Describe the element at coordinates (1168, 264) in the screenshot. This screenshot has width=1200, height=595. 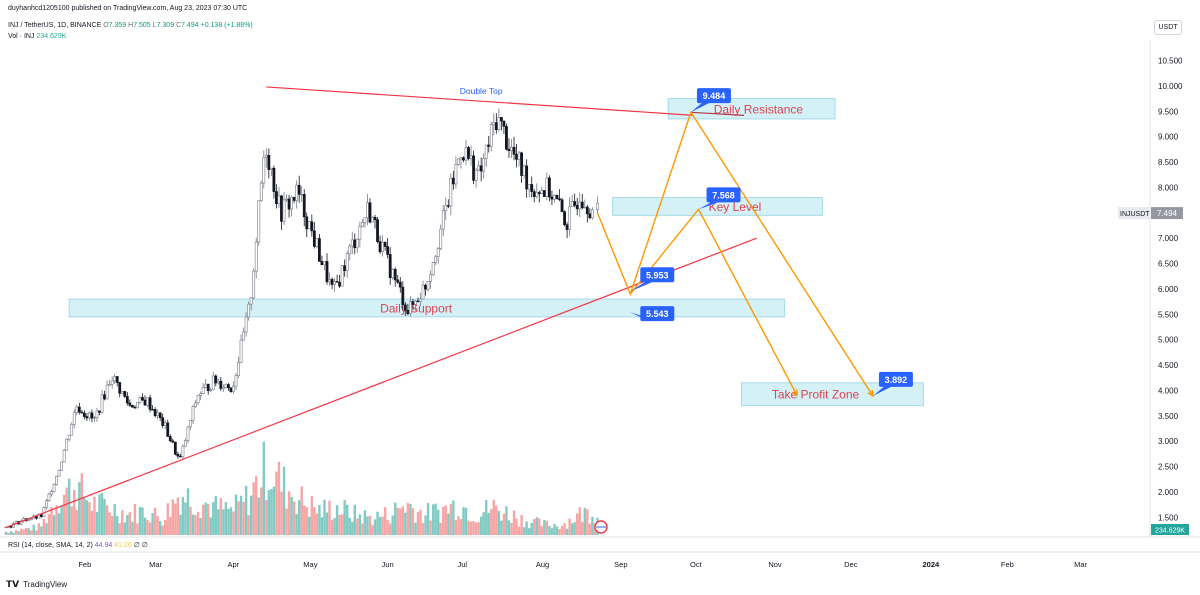
I see `y-tick-label: 6.500` at that location.